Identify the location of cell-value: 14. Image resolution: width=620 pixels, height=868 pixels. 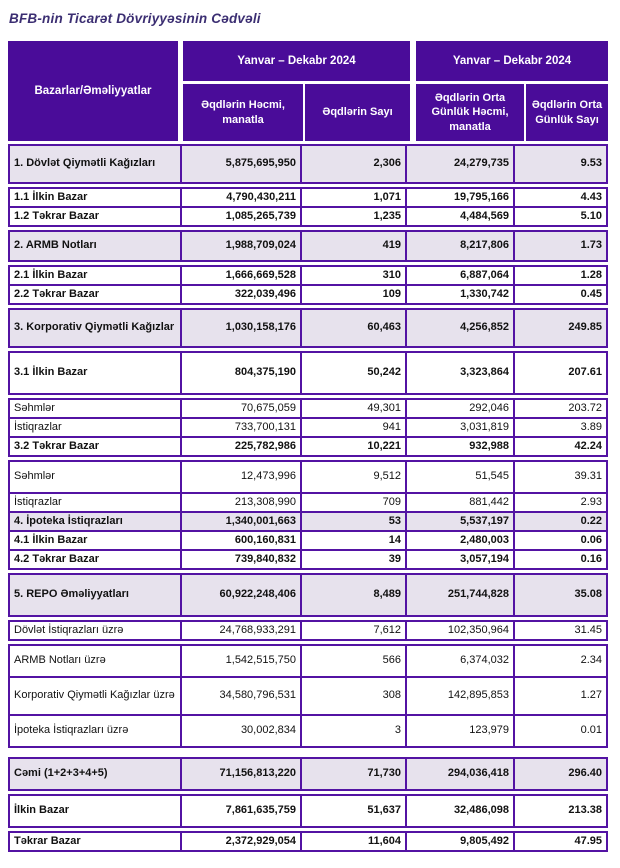
(352, 540).